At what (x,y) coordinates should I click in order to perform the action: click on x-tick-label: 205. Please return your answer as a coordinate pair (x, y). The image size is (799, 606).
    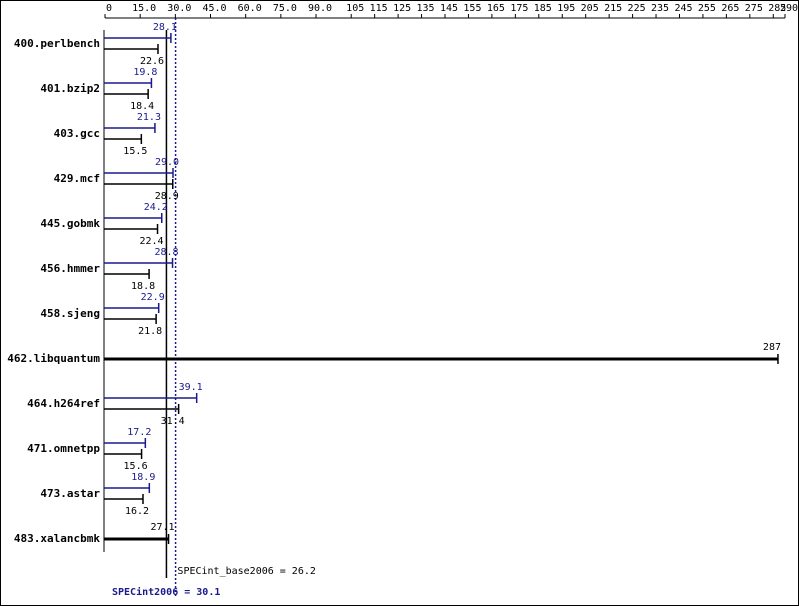
    Looking at the image, I should click on (590, 8).